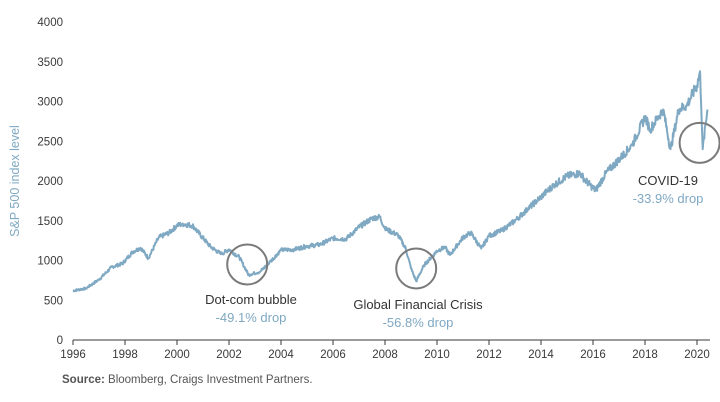 This screenshot has height=402, width=720. What do you see at coordinates (50, 103) in the screenshot?
I see `y-tick-label: 3000` at bounding box center [50, 103].